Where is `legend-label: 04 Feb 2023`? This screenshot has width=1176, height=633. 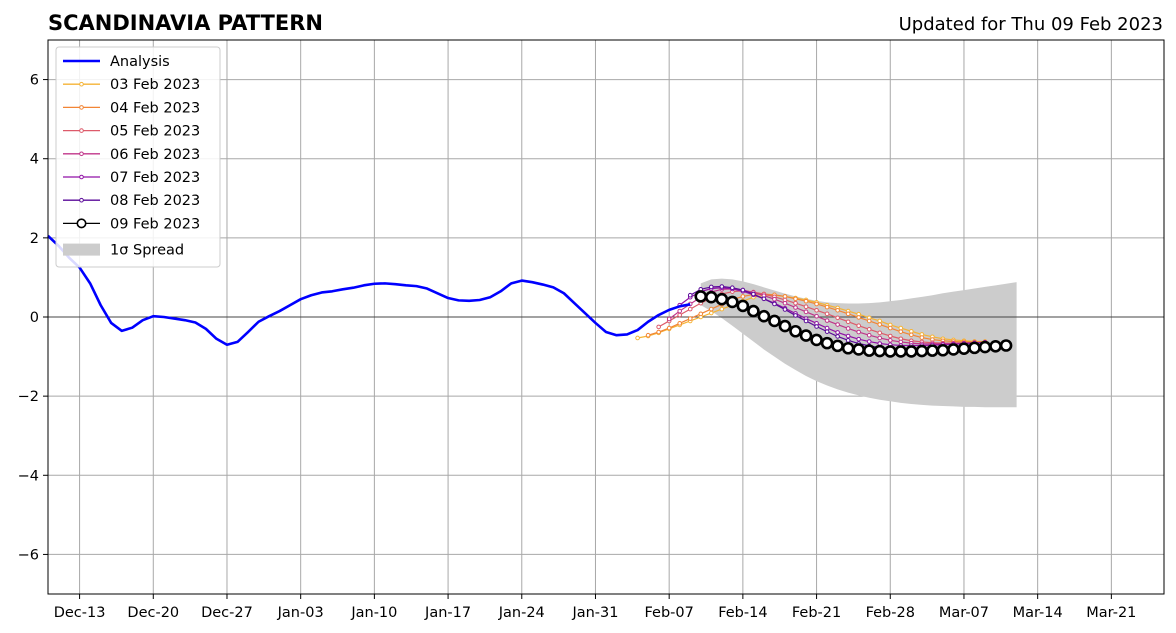 legend-label: 04 Feb 2023 is located at coordinates (155, 108).